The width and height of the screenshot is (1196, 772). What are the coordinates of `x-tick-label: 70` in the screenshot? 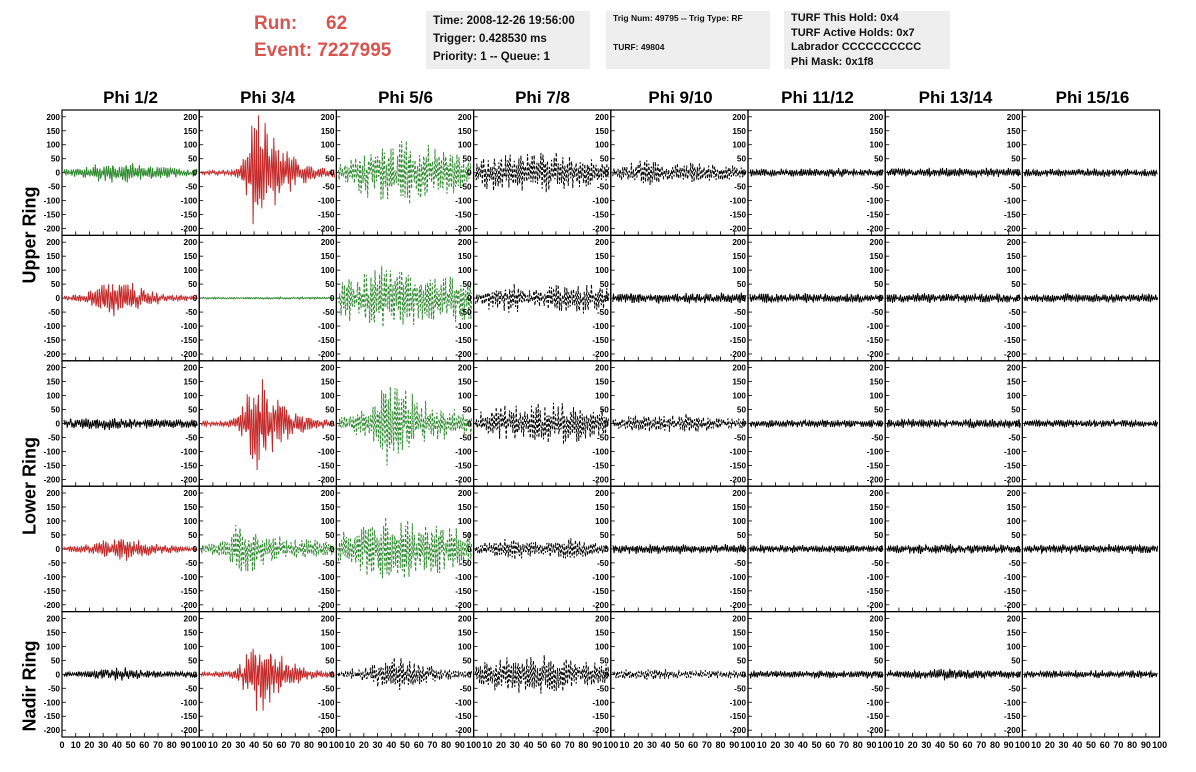 It's located at (295, 745).